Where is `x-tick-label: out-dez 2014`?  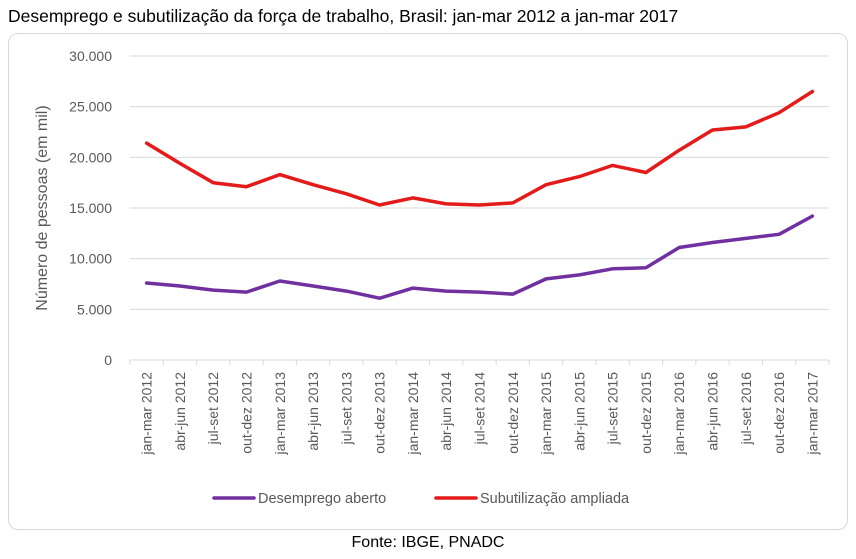 x-tick-label: out-dez 2014 is located at coordinates (513, 413).